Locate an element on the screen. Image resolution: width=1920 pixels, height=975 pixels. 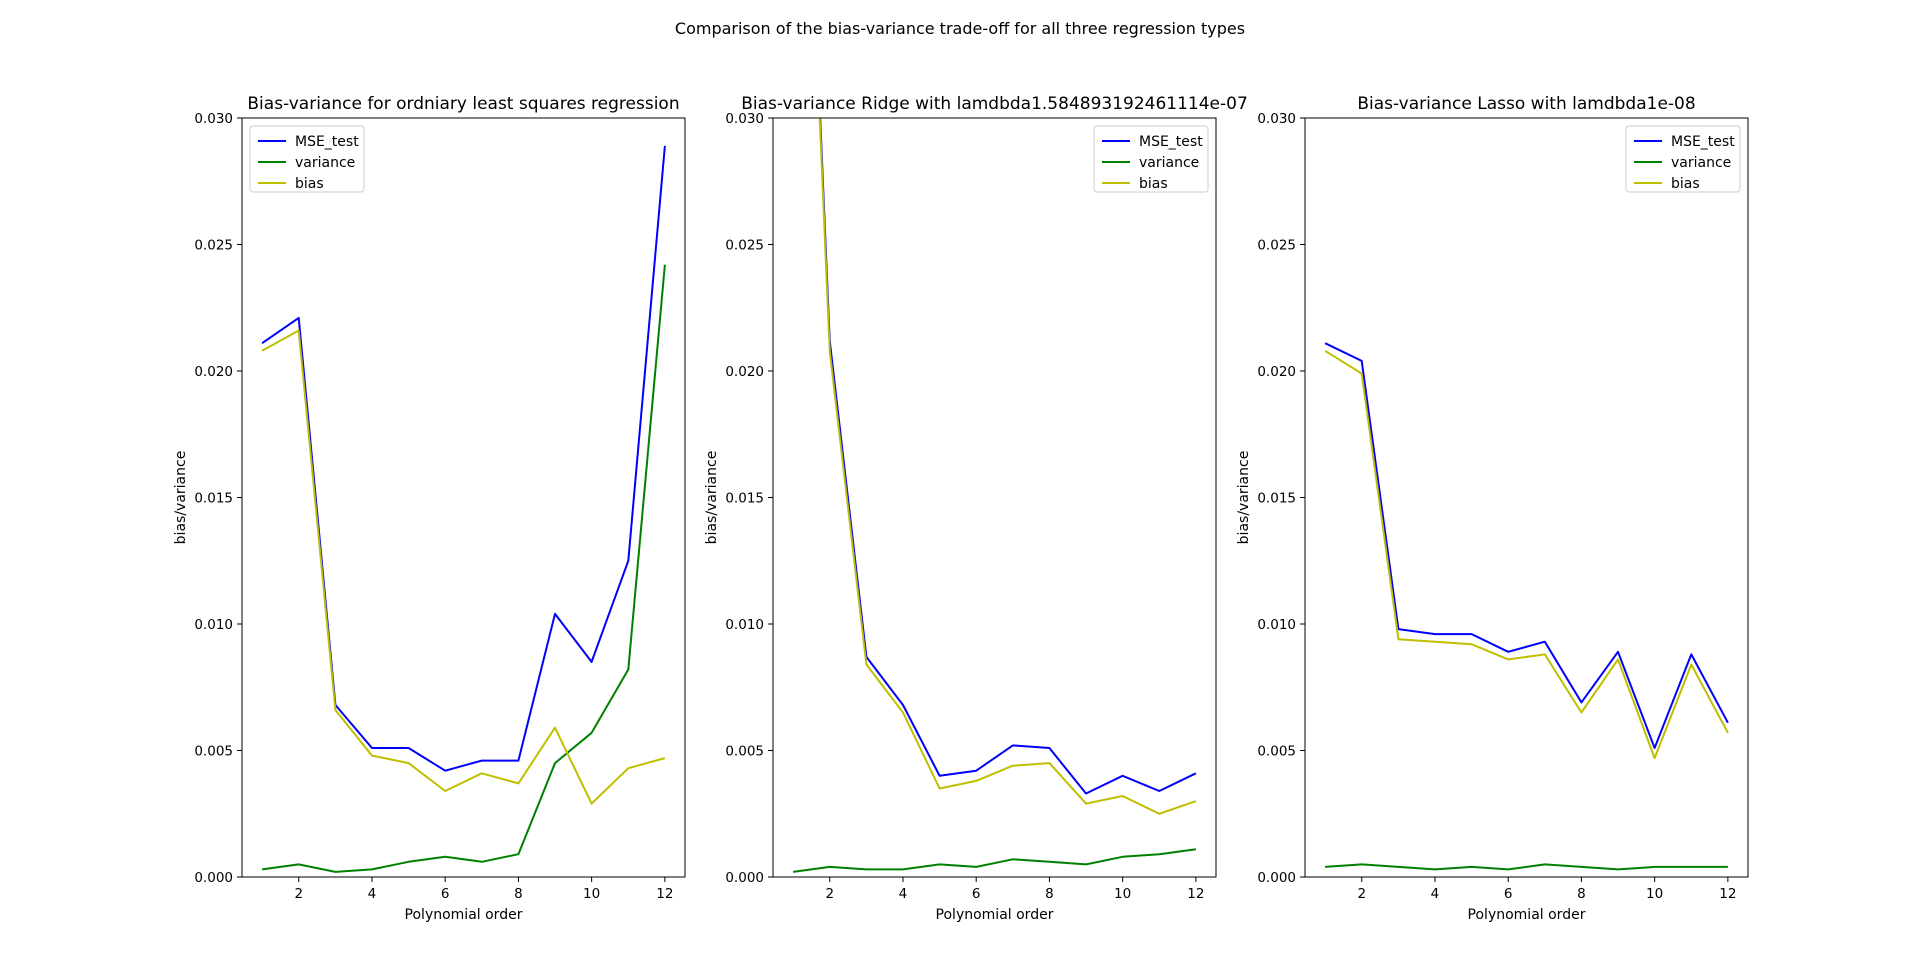
panel-title: Bias-variance Lasso with lamdbda1e-08 is located at coordinates (1526, 104).